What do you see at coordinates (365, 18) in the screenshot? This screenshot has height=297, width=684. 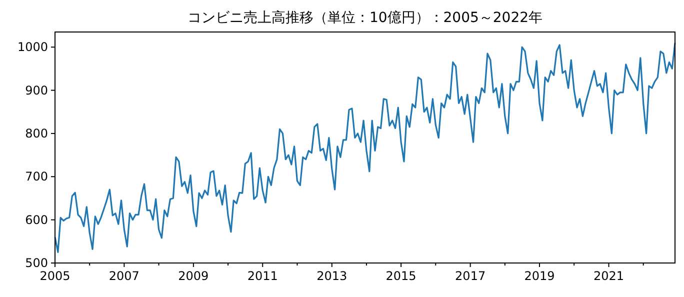 I see `chart-title: コンビニ売上高推移（単位：10億円）：2005～2022年` at bounding box center [365, 18].